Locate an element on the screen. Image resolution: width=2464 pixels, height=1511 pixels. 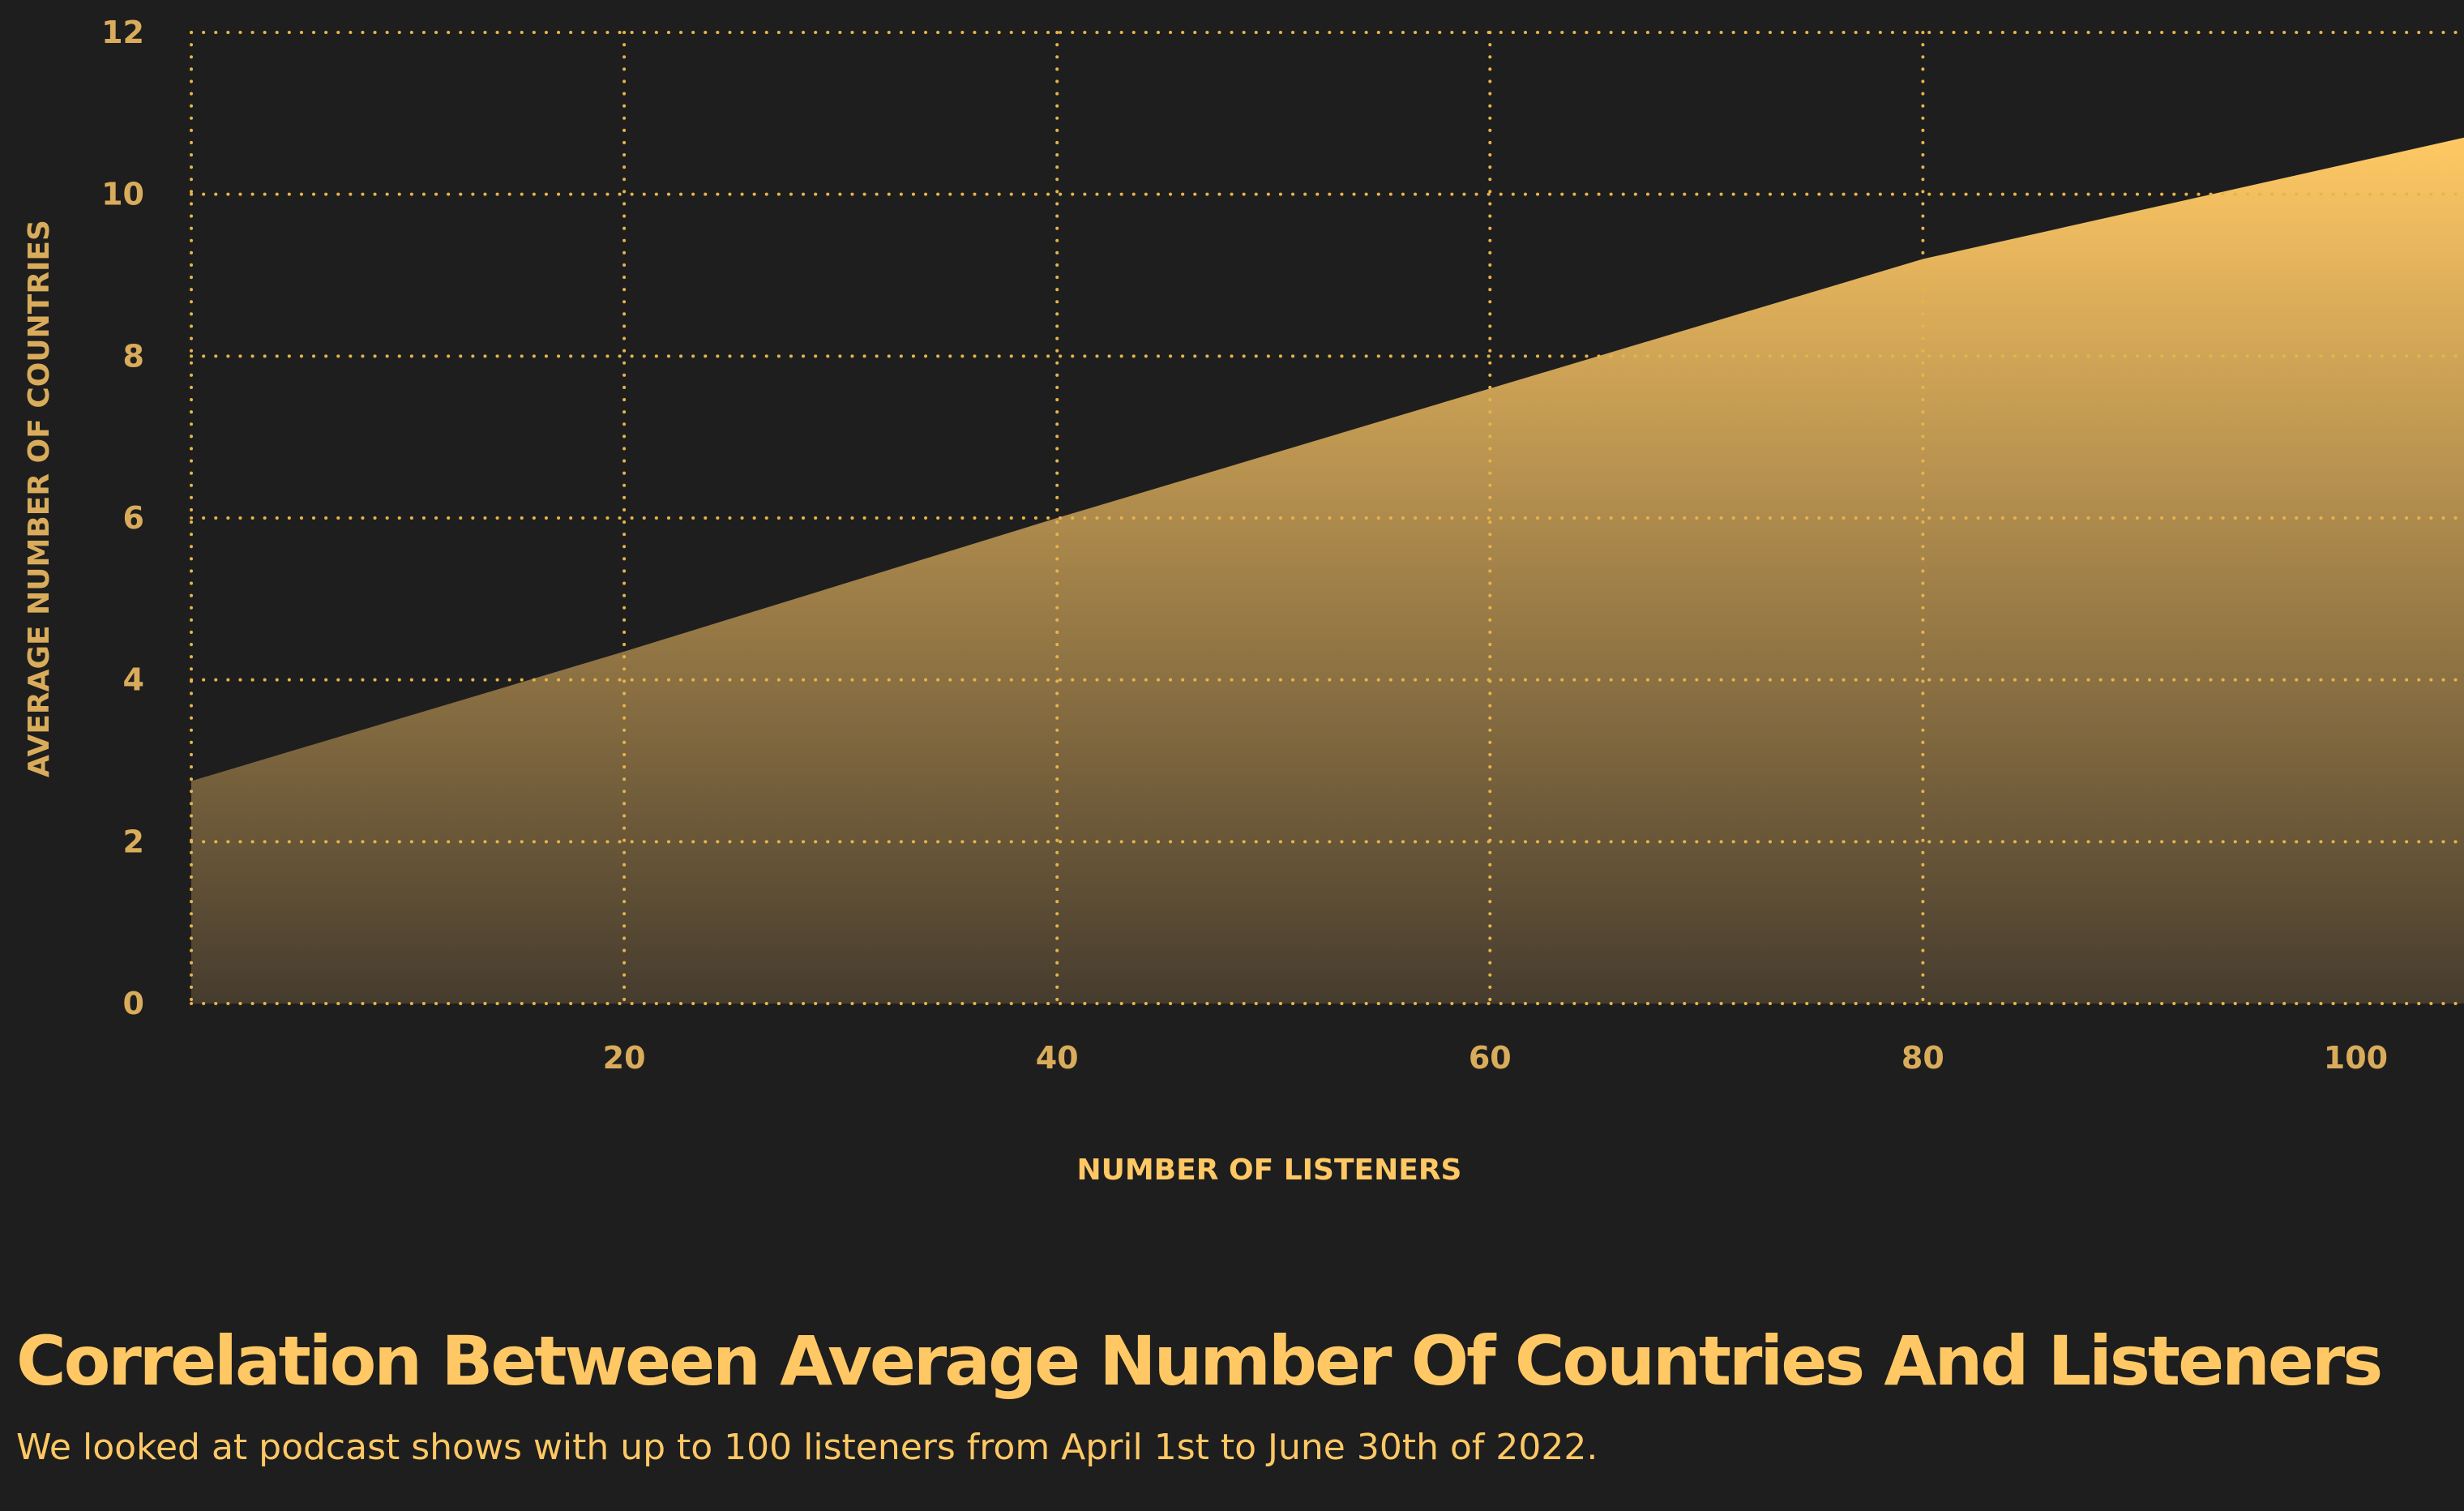
x-tick-label-100: 100 is located at coordinates (2356, 1058).